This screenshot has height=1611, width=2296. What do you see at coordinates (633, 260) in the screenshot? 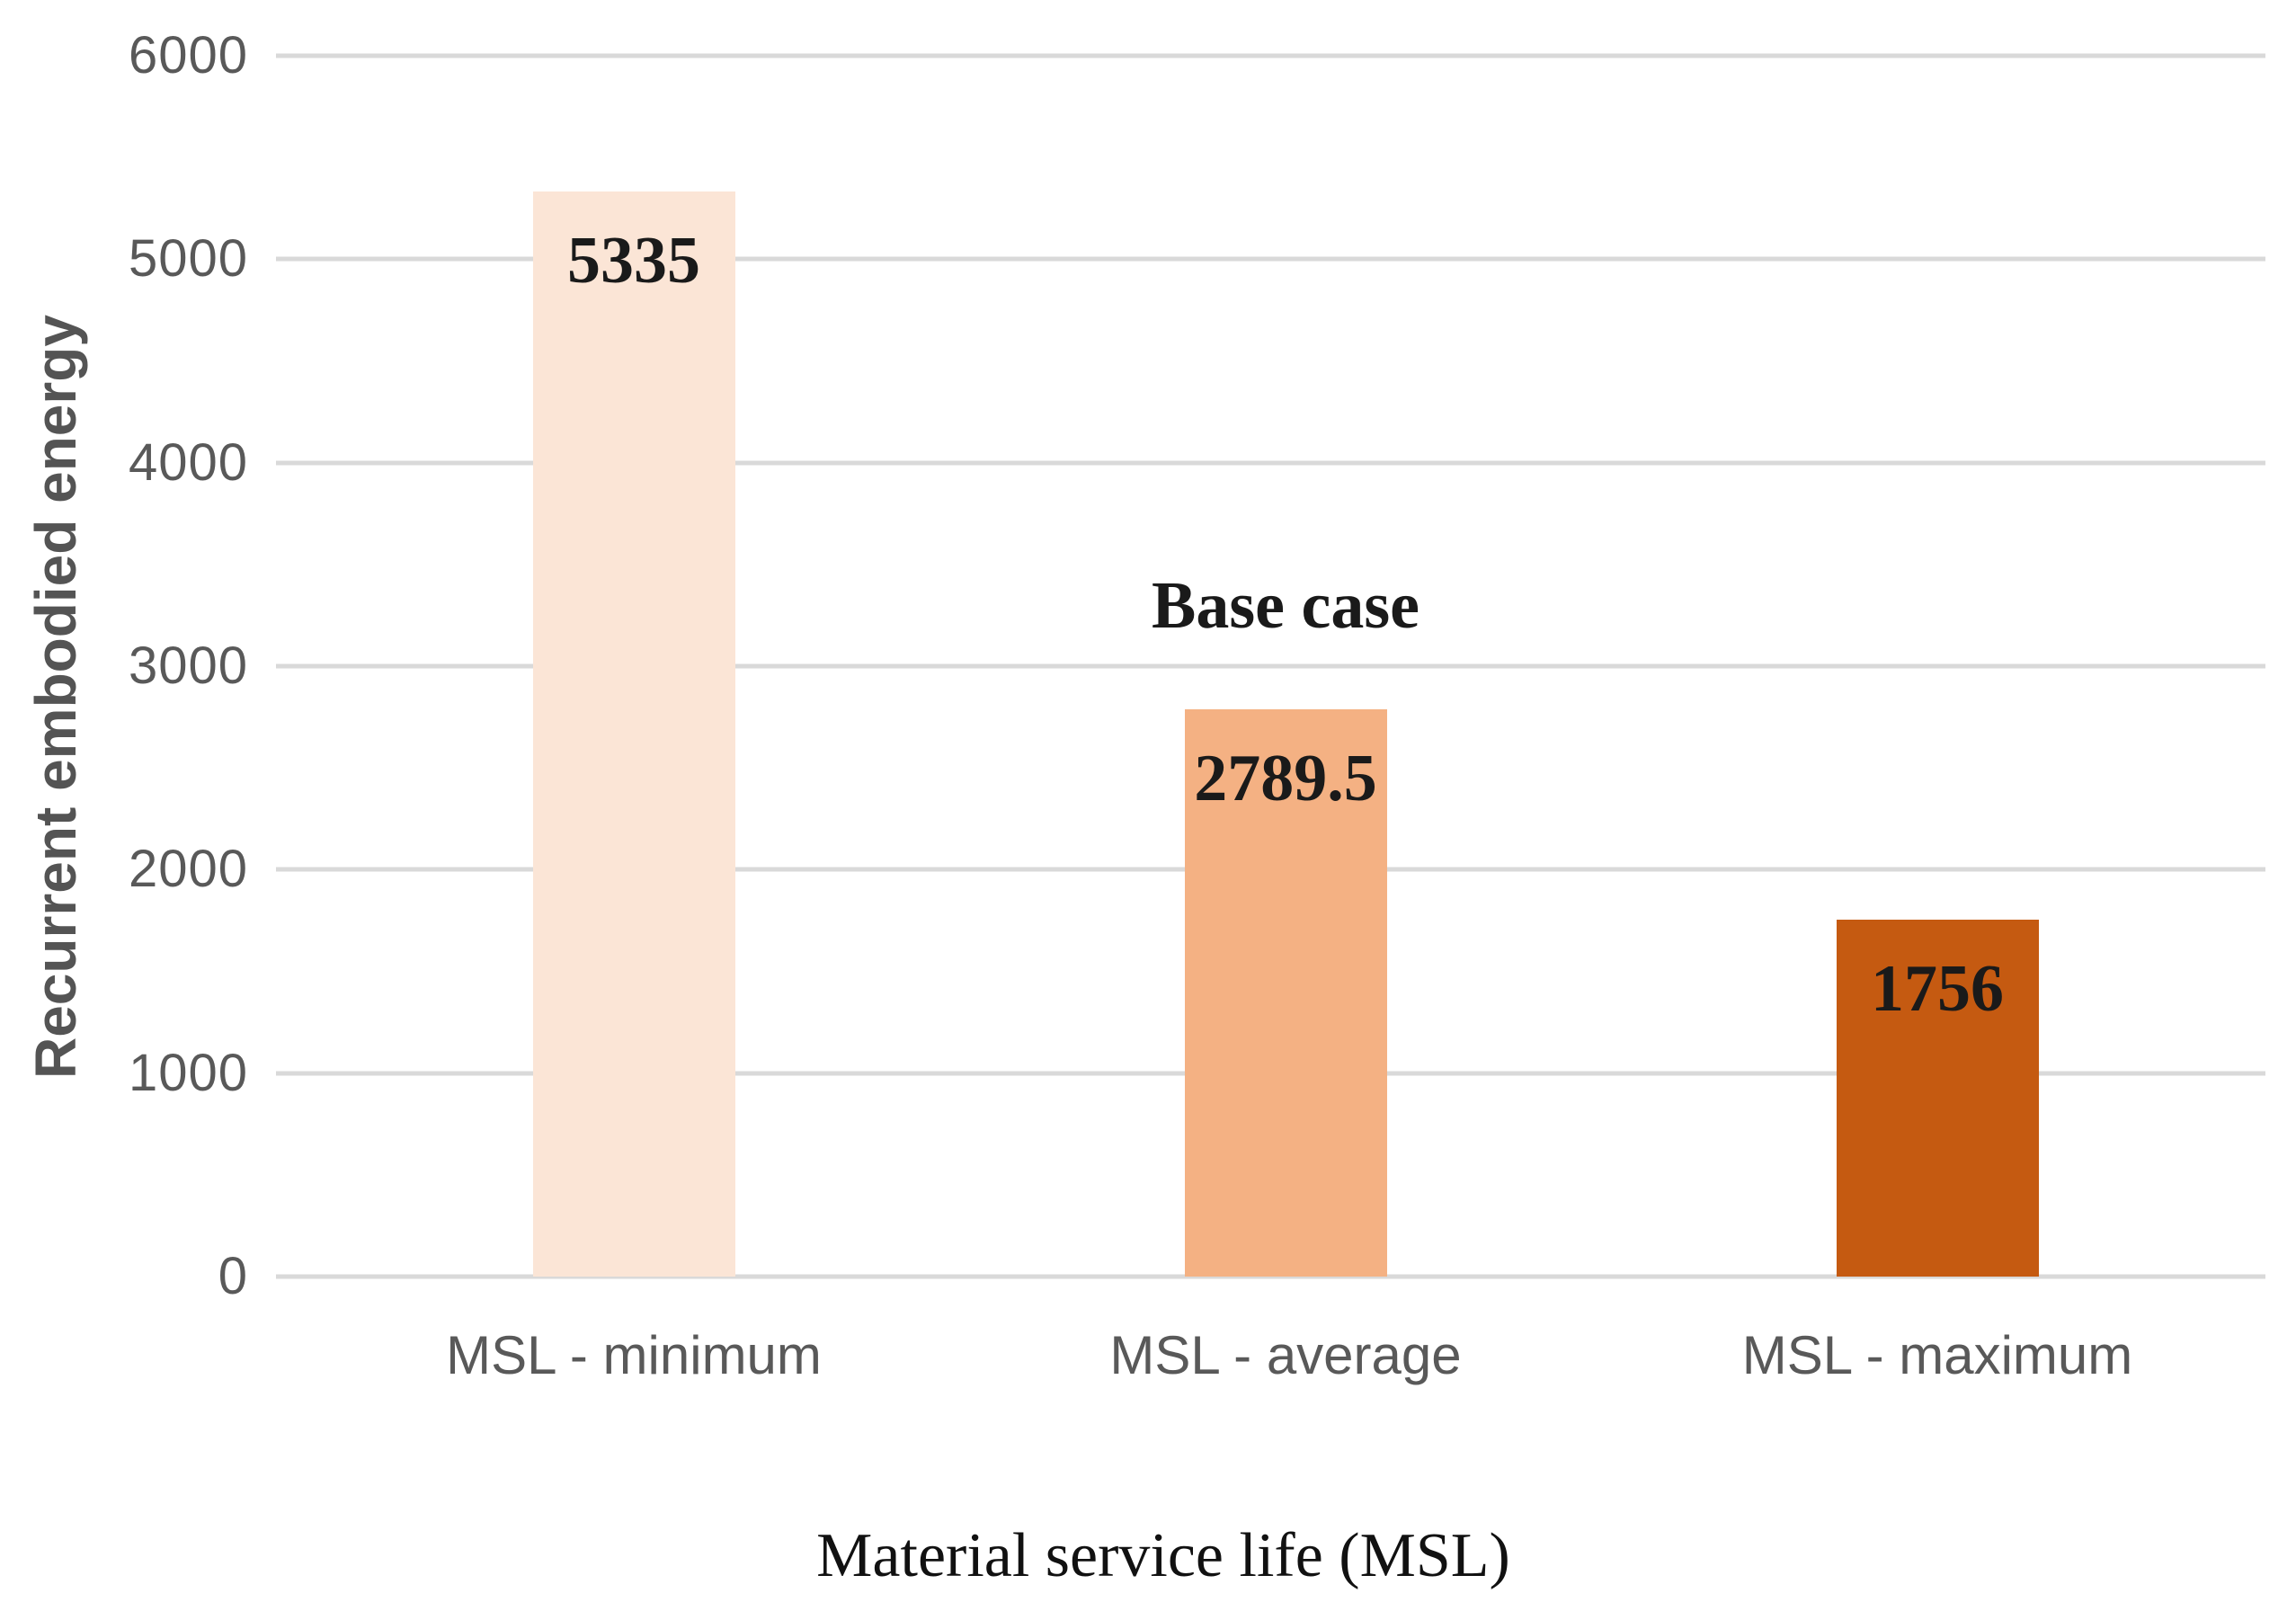
I see `bar-value-label: 5335` at bounding box center [633, 260].